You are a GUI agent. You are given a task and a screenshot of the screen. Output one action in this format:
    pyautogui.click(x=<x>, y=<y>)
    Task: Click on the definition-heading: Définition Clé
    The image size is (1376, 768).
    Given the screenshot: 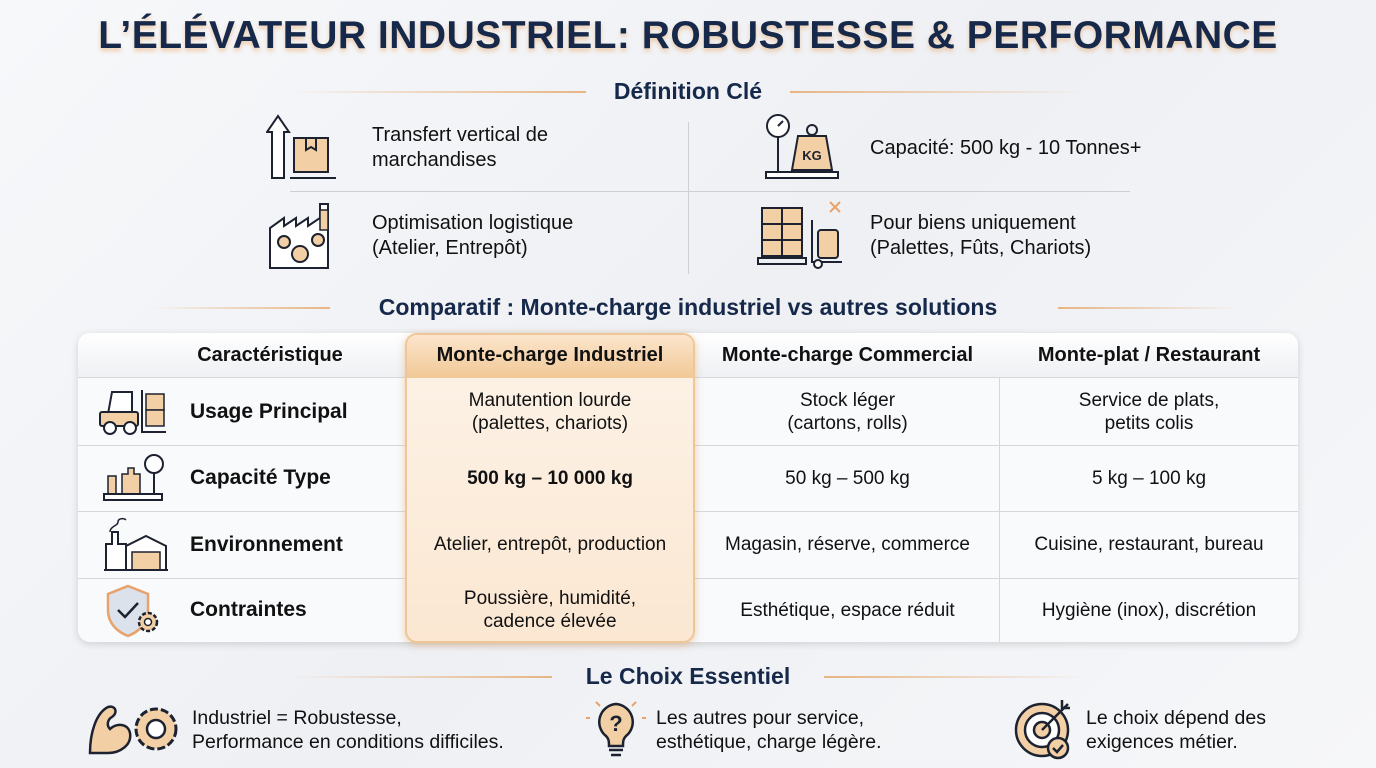 What is the action you would take?
    pyautogui.click(x=688, y=91)
    